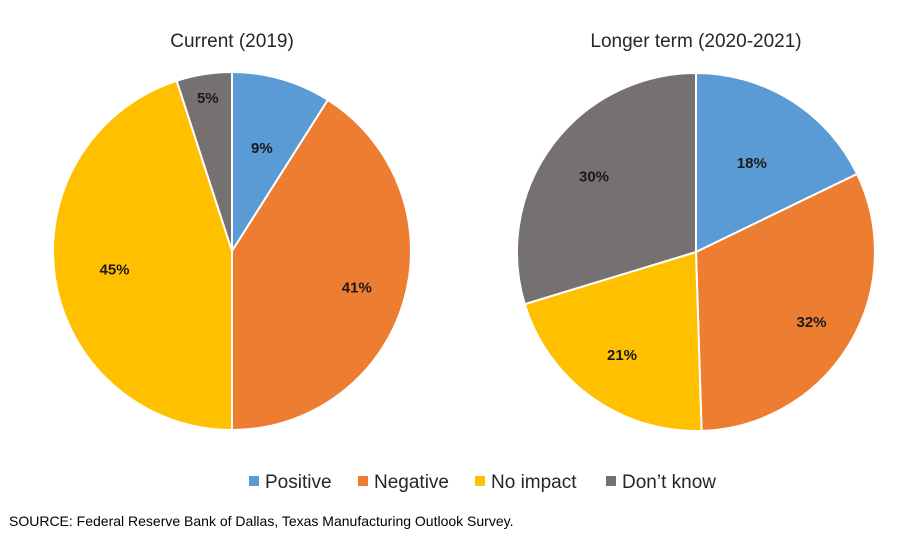  I want to click on legend-label-dont-know: Don’t know, so click(669, 482).